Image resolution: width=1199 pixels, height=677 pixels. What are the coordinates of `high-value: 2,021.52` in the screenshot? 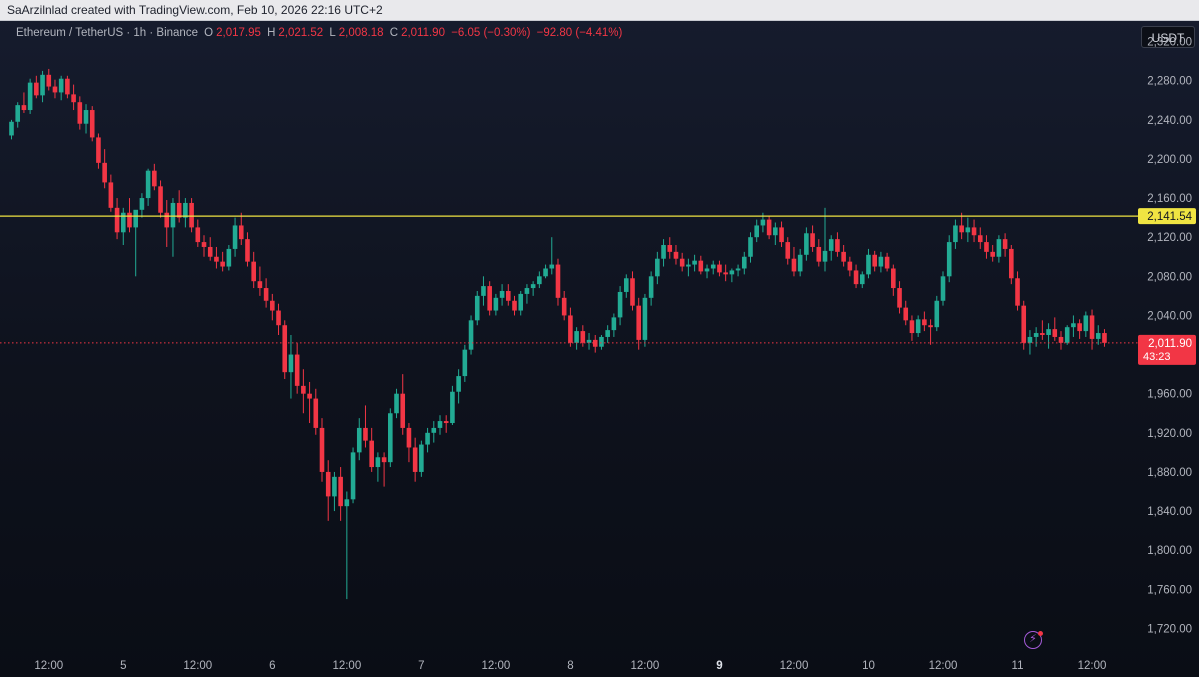 It's located at (301, 33).